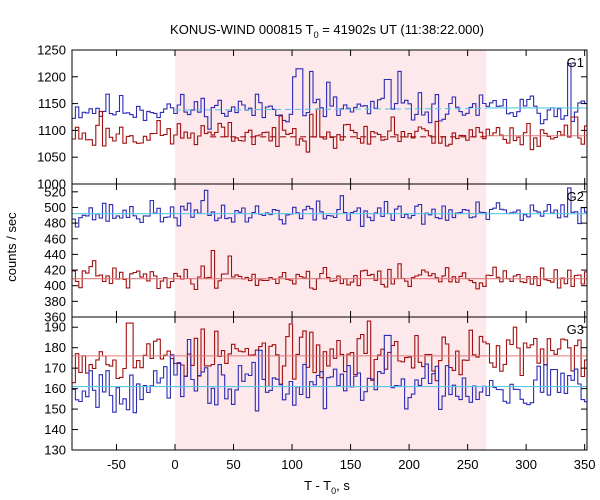  I want to click on y-tick-label: 1150, so click(52, 103).